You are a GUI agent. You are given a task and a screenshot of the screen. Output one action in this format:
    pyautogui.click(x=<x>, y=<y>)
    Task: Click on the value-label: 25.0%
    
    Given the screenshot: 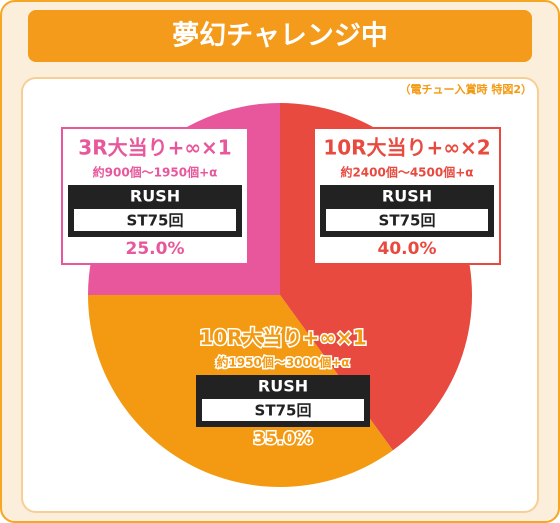 What is the action you would take?
    pyautogui.click(x=155, y=249)
    